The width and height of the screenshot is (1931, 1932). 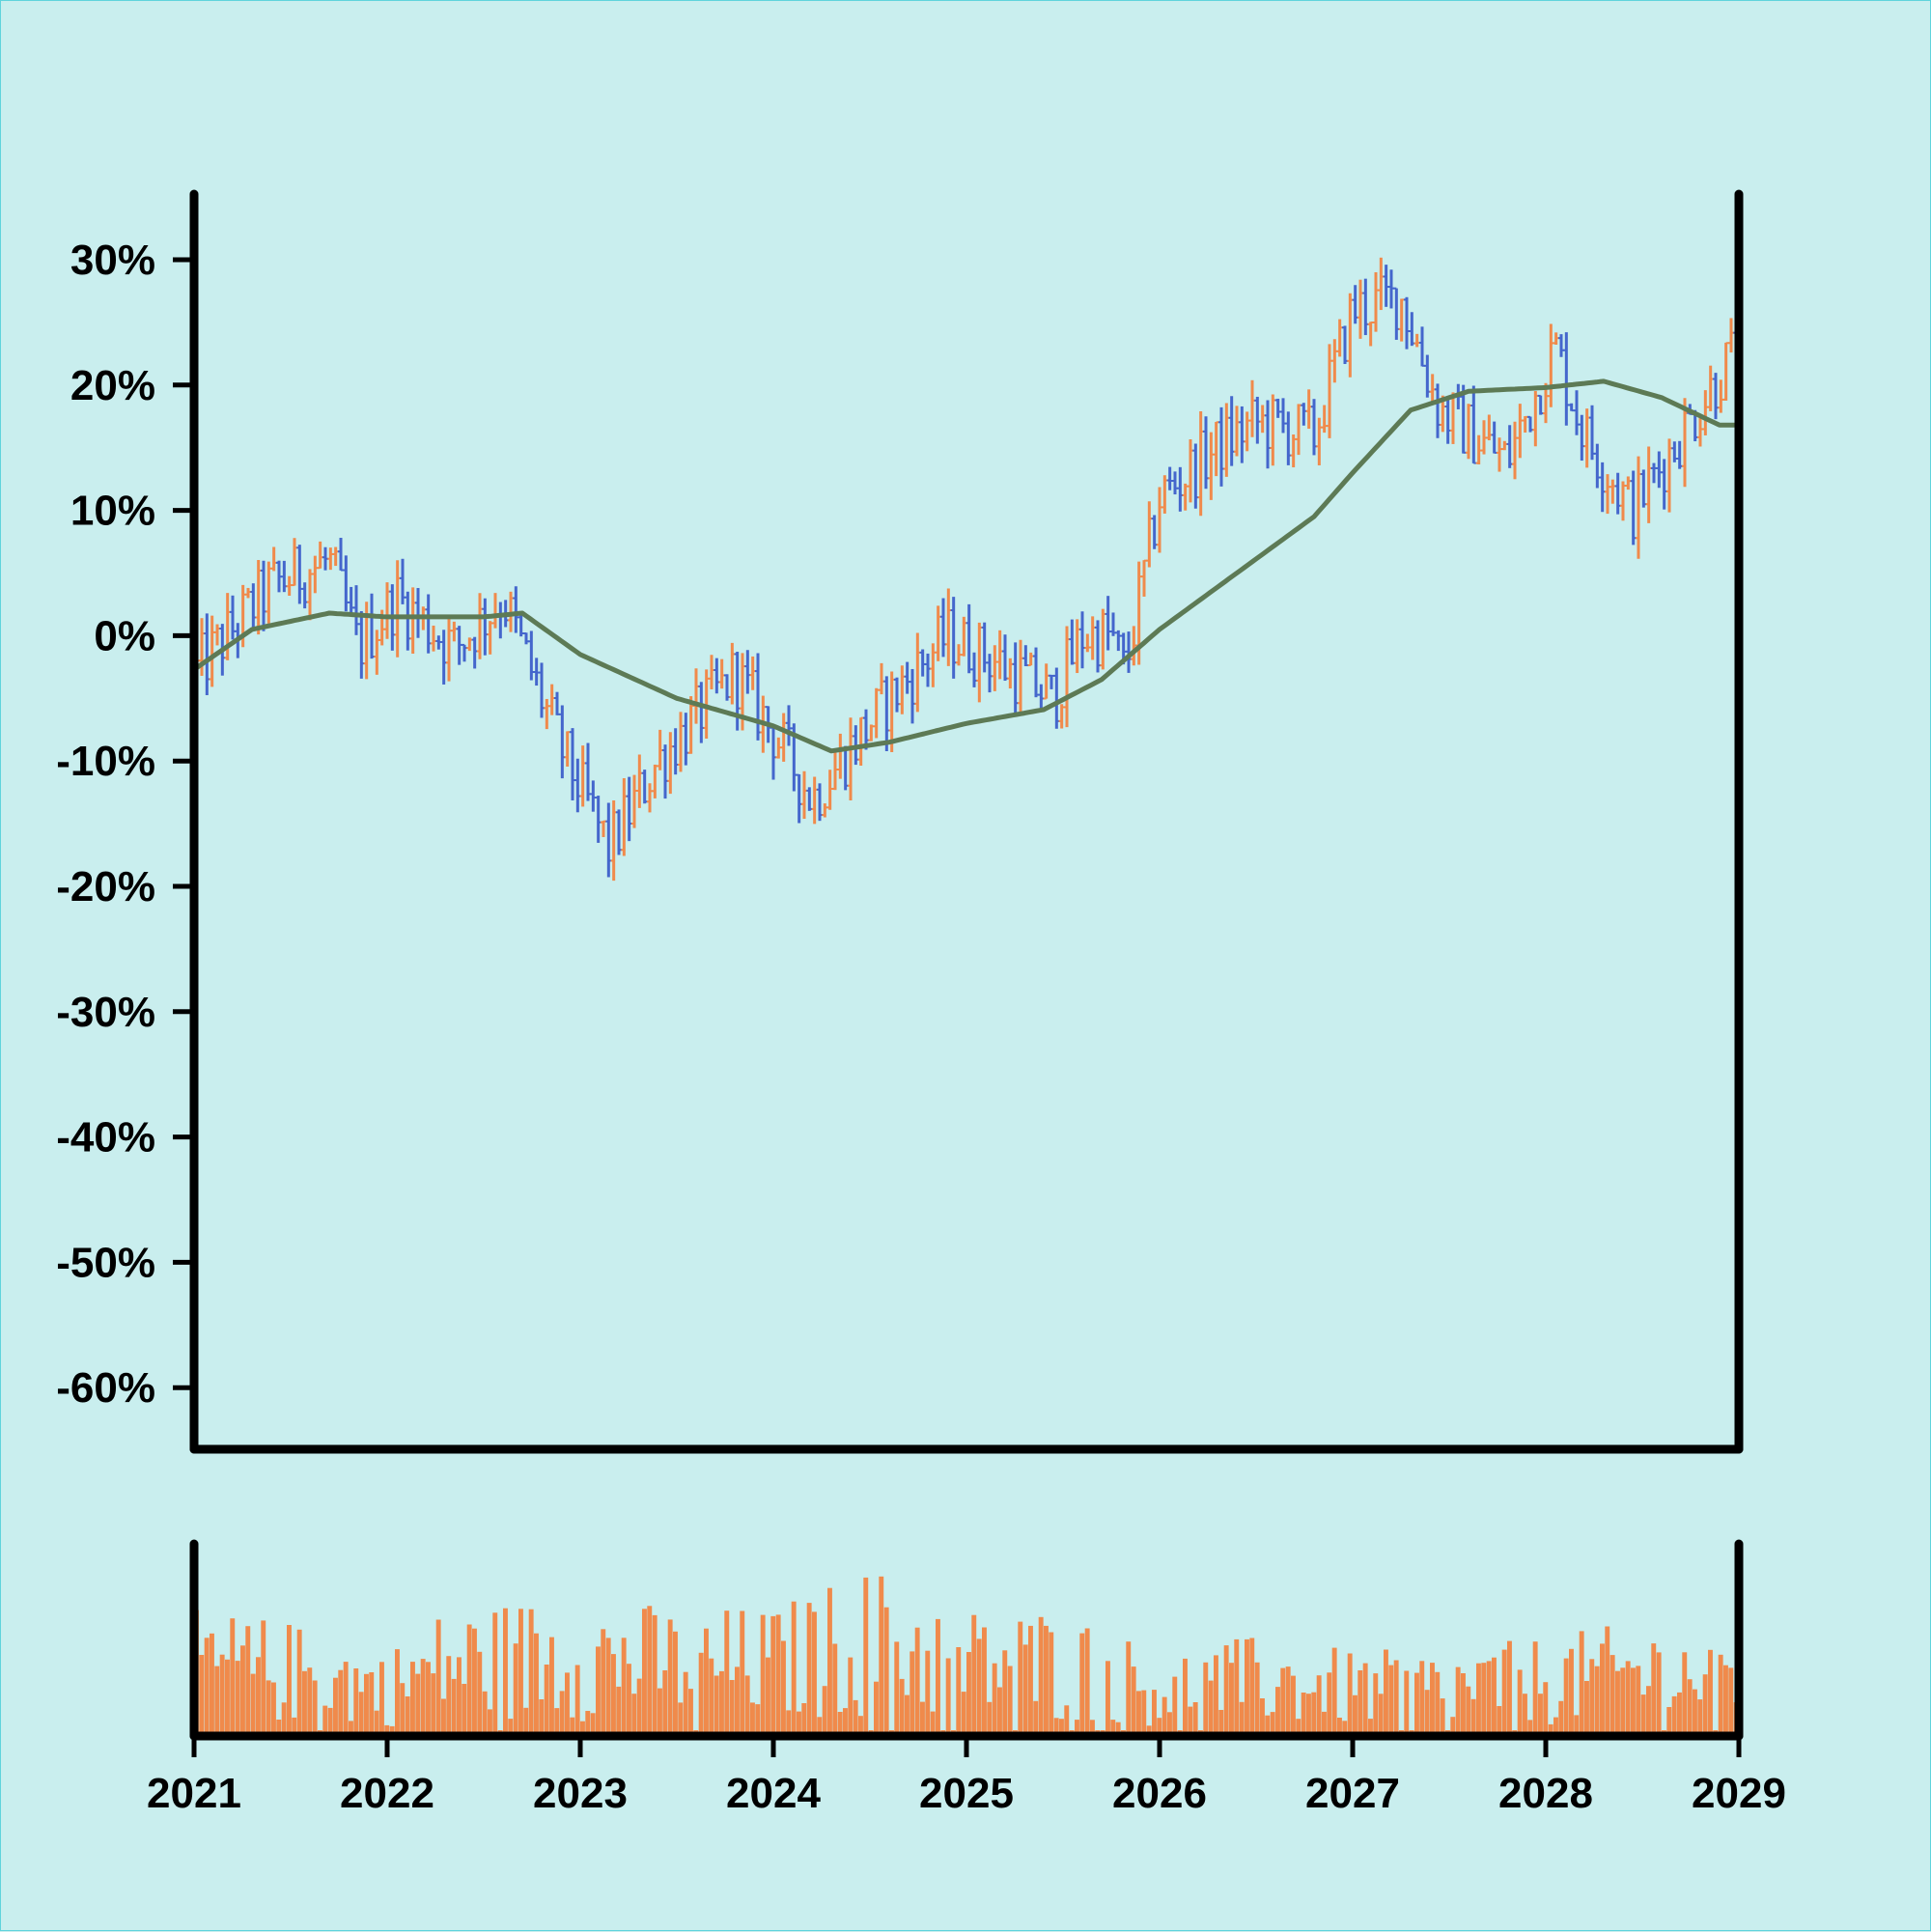 What do you see at coordinates (966, 1777) in the screenshot?
I see `x-axis-ticks: 2021 2022 2023 2024 2025 2026 2027 2028 2029` at bounding box center [966, 1777].